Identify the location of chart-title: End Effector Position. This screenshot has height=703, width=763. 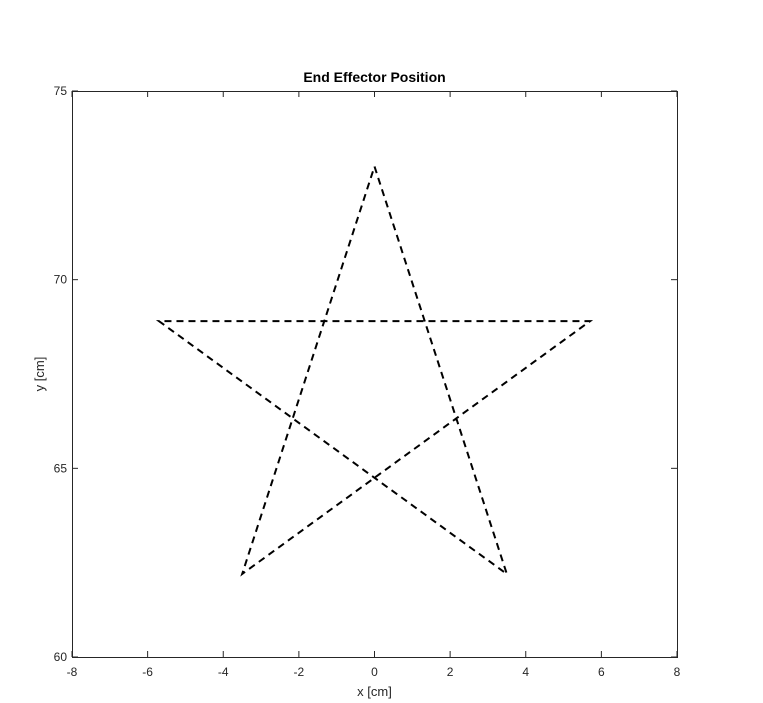
(374, 77).